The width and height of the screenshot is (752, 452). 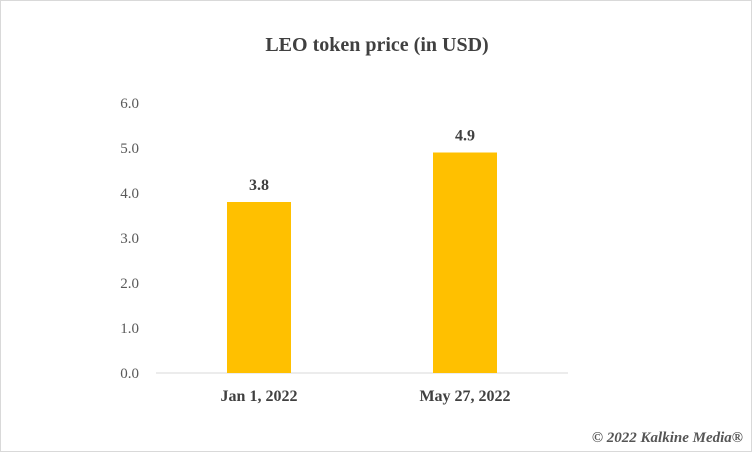 What do you see at coordinates (366, 396) in the screenshot?
I see `x-axis: Jan 1, 2022 May 27, 2022` at bounding box center [366, 396].